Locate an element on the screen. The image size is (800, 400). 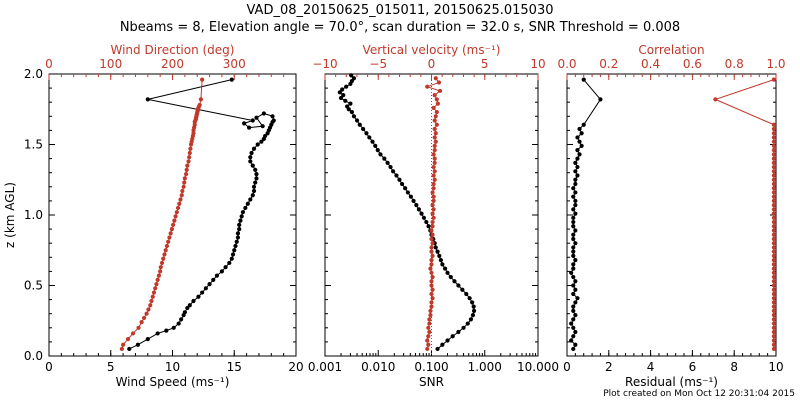
x2-tick-label: 0.0 is located at coordinates (566, 64).